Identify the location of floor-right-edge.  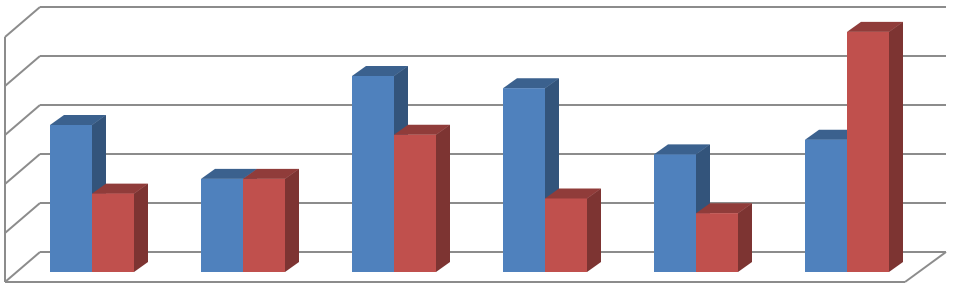
(925, 267).